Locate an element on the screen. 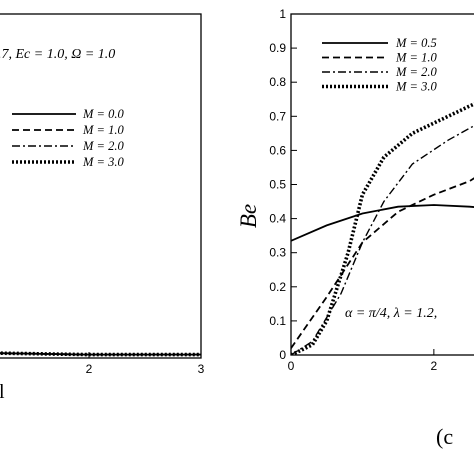 This screenshot has width=474, height=474. right-legend: M = 0.5M = 1.0M = 2.0M = 3.0 is located at coordinates (379, 65).